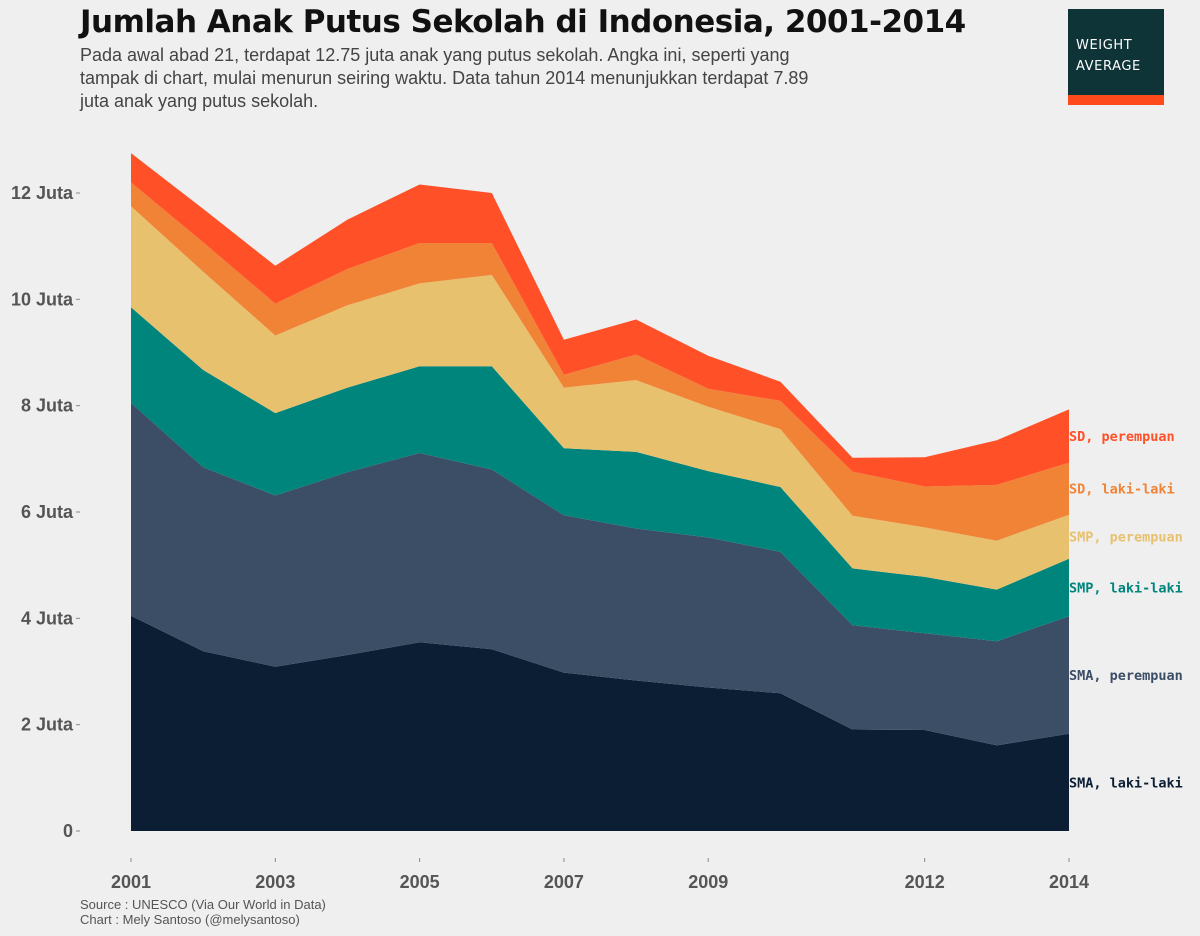 The width and height of the screenshot is (1200, 936). What do you see at coordinates (190, 919) in the screenshot?
I see `credit-text: Chart : Mely Santoso (@melysantoso)` at bounding box center [190, 919].